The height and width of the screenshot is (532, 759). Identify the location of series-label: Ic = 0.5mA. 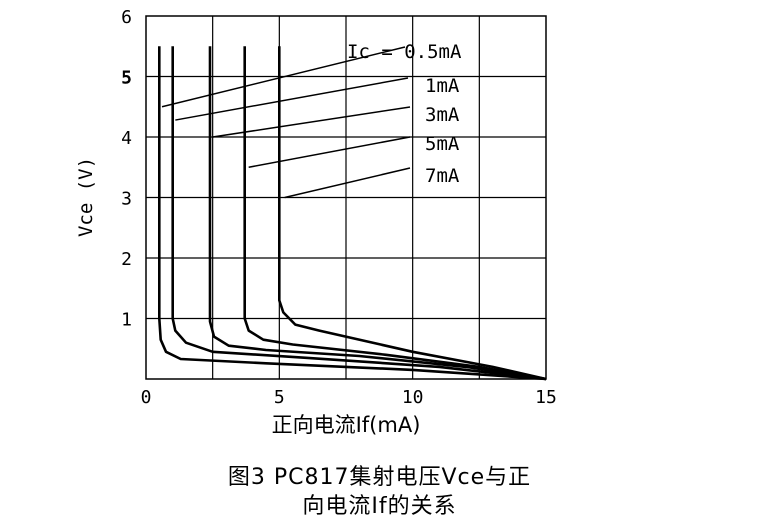
(404, 52).